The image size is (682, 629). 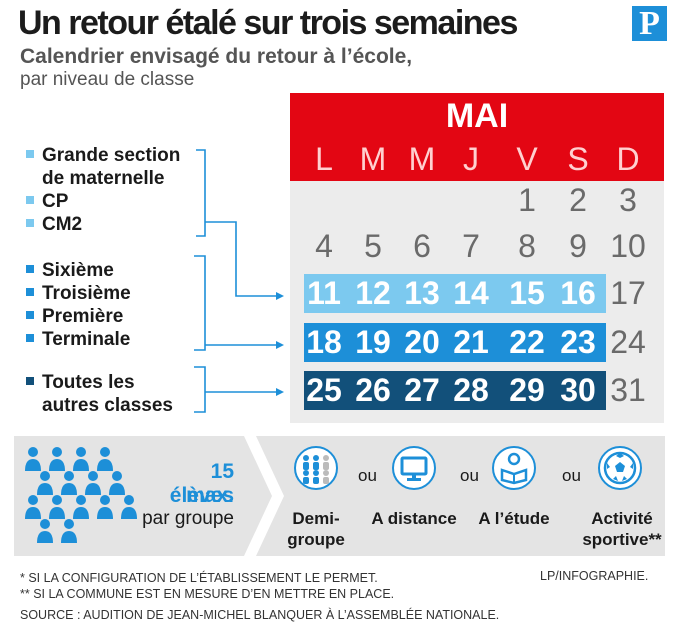 I want to click on calendar-date: 3, so click(x=628, y=200).